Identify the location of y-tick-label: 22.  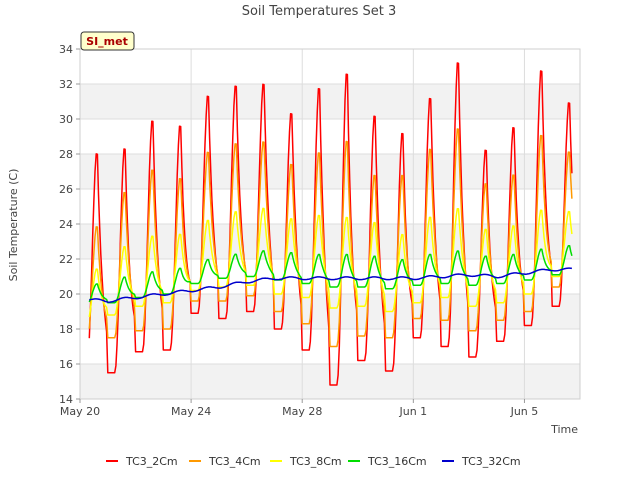
(66, 259).